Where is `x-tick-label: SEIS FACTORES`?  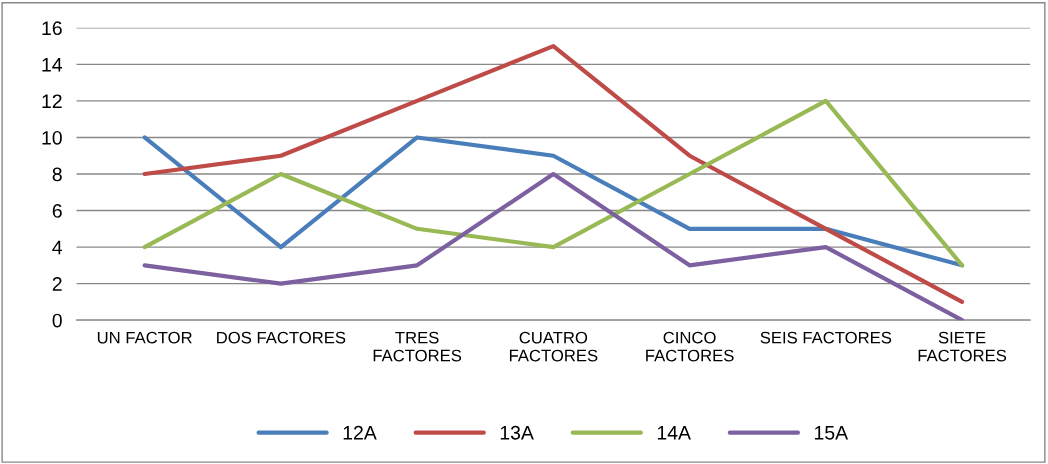 x-tick-label: SEIS FACTORES is located at coordinates (826, 337).